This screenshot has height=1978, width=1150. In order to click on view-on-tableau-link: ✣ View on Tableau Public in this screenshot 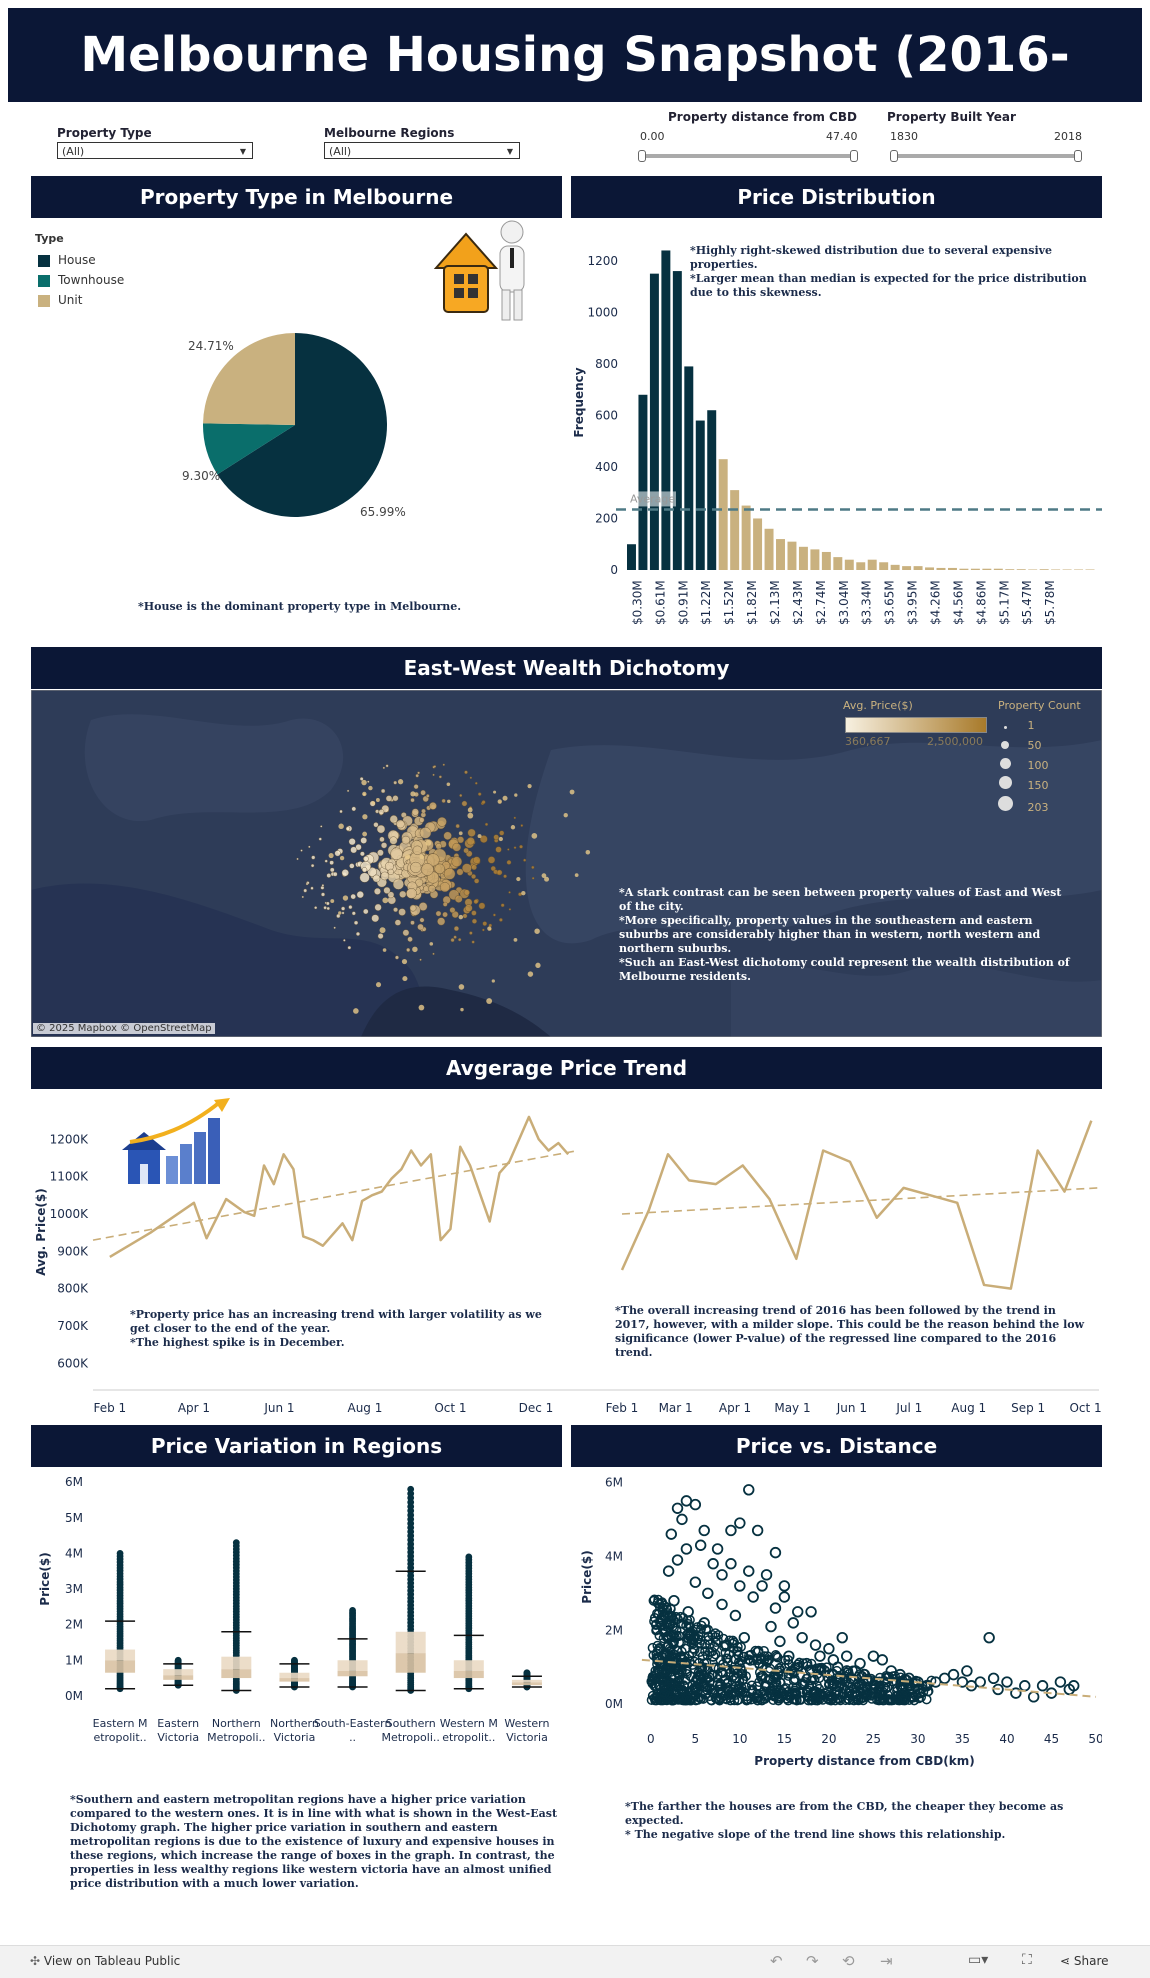, I will do `click(105, 1961)`.